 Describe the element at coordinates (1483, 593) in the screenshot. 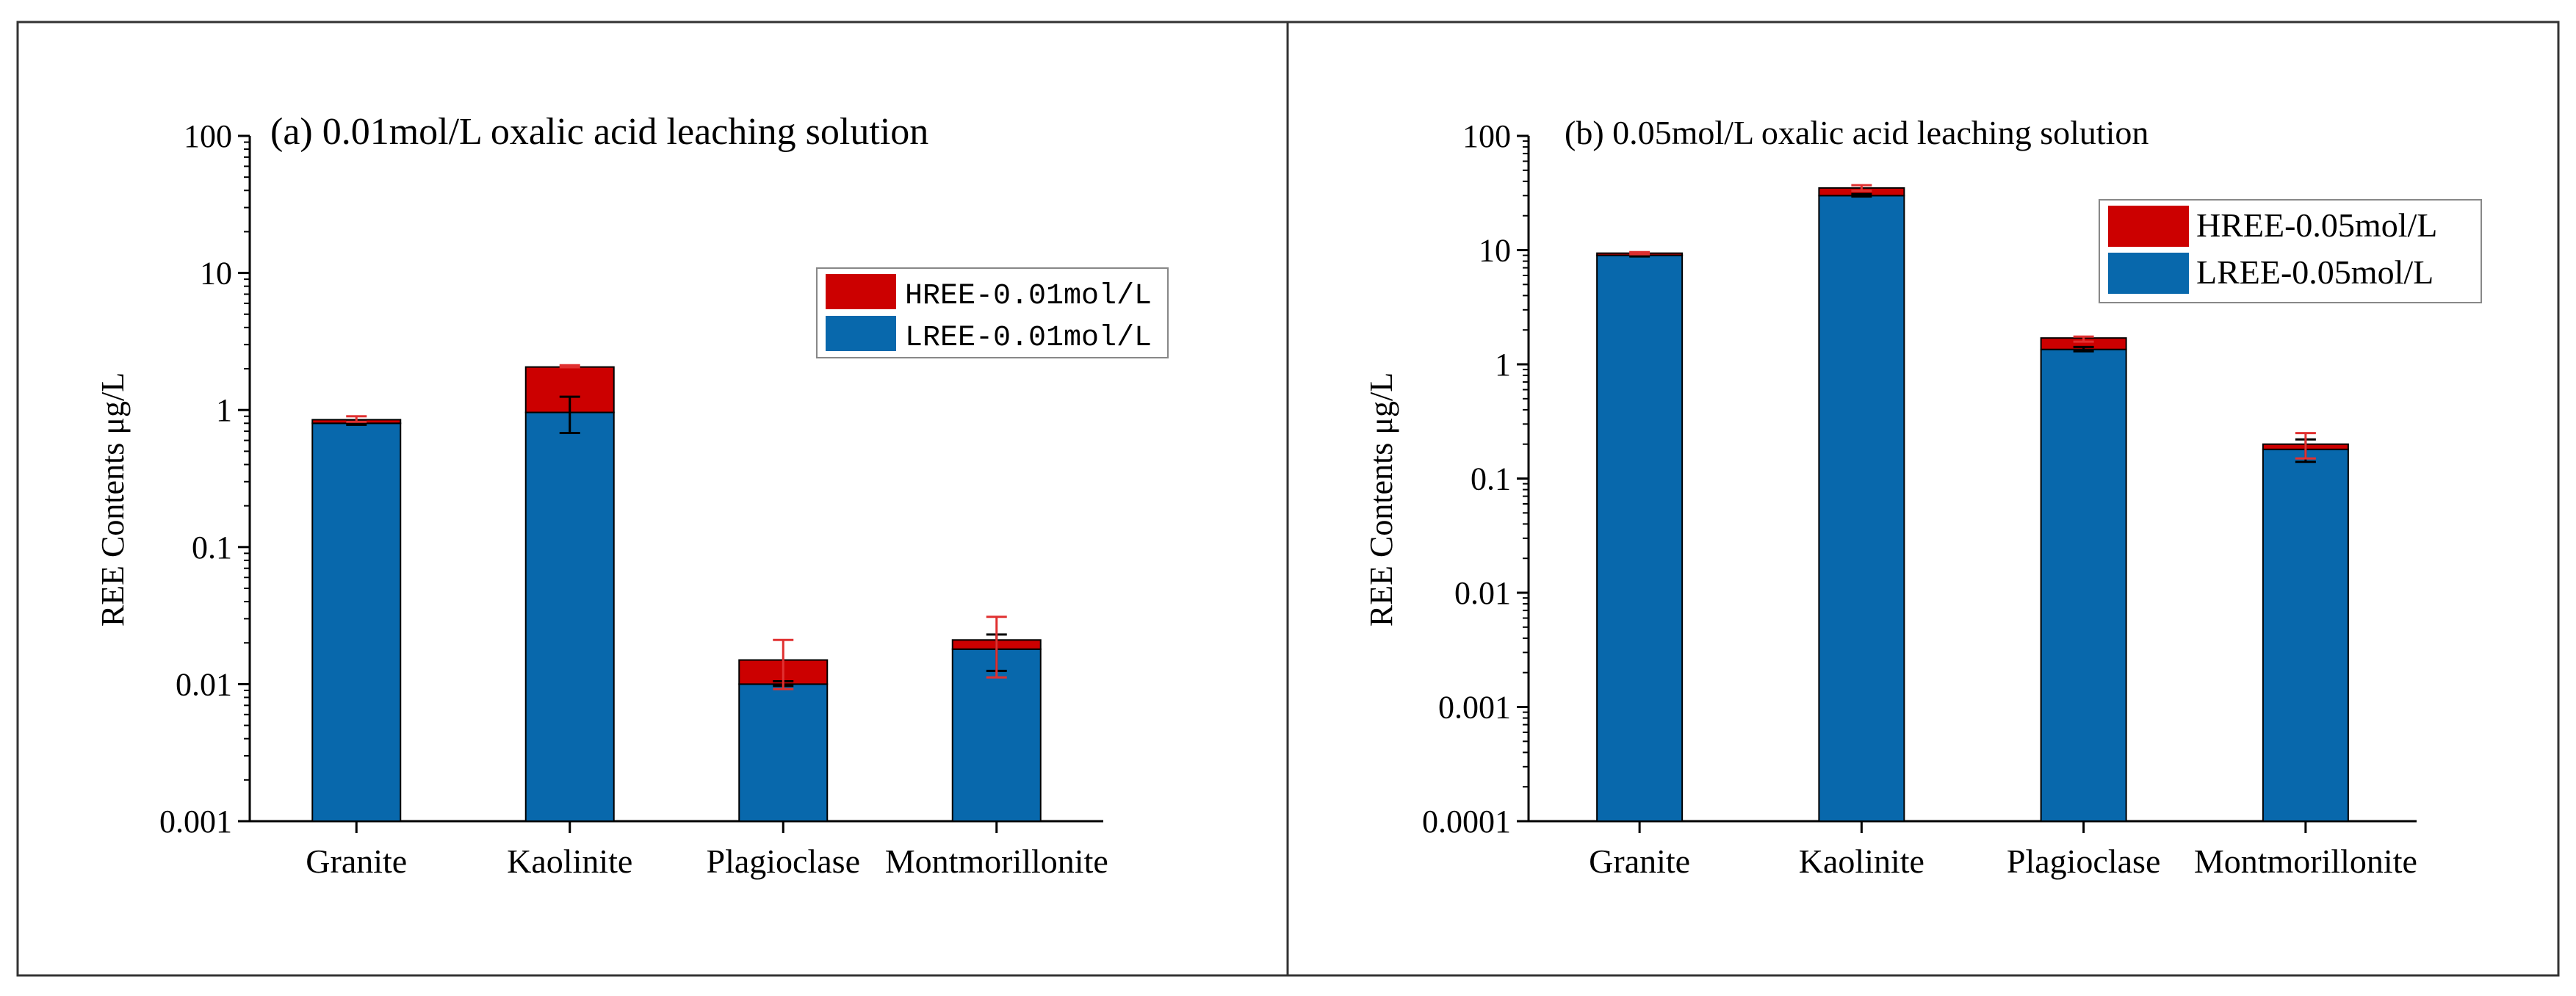

I see `y-tick-label-b: 0.01` at that location.